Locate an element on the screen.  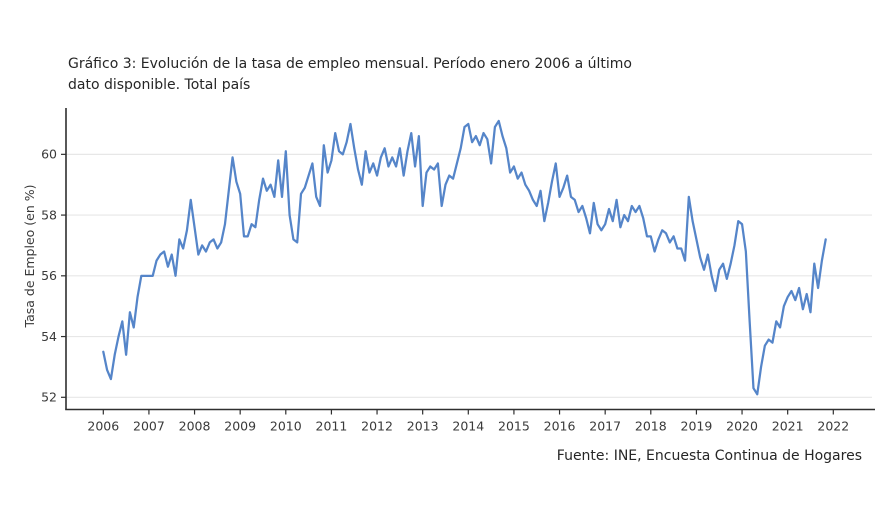
x-tick-label: 2006 is located at coordinates (103, 426).